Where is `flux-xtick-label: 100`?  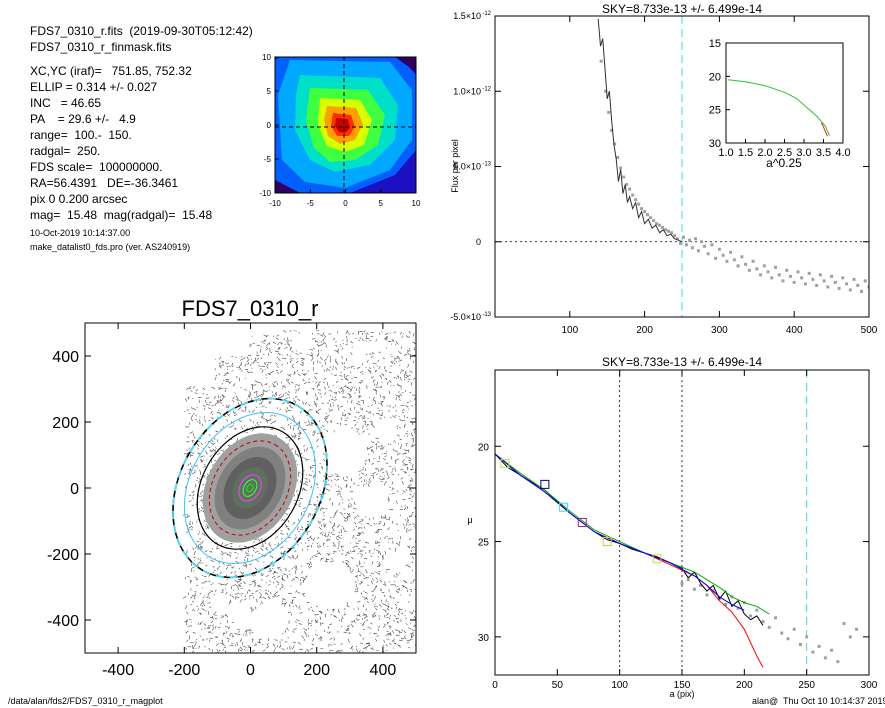
flux-xtick-label: 100 is located at coordinates (569, 330).